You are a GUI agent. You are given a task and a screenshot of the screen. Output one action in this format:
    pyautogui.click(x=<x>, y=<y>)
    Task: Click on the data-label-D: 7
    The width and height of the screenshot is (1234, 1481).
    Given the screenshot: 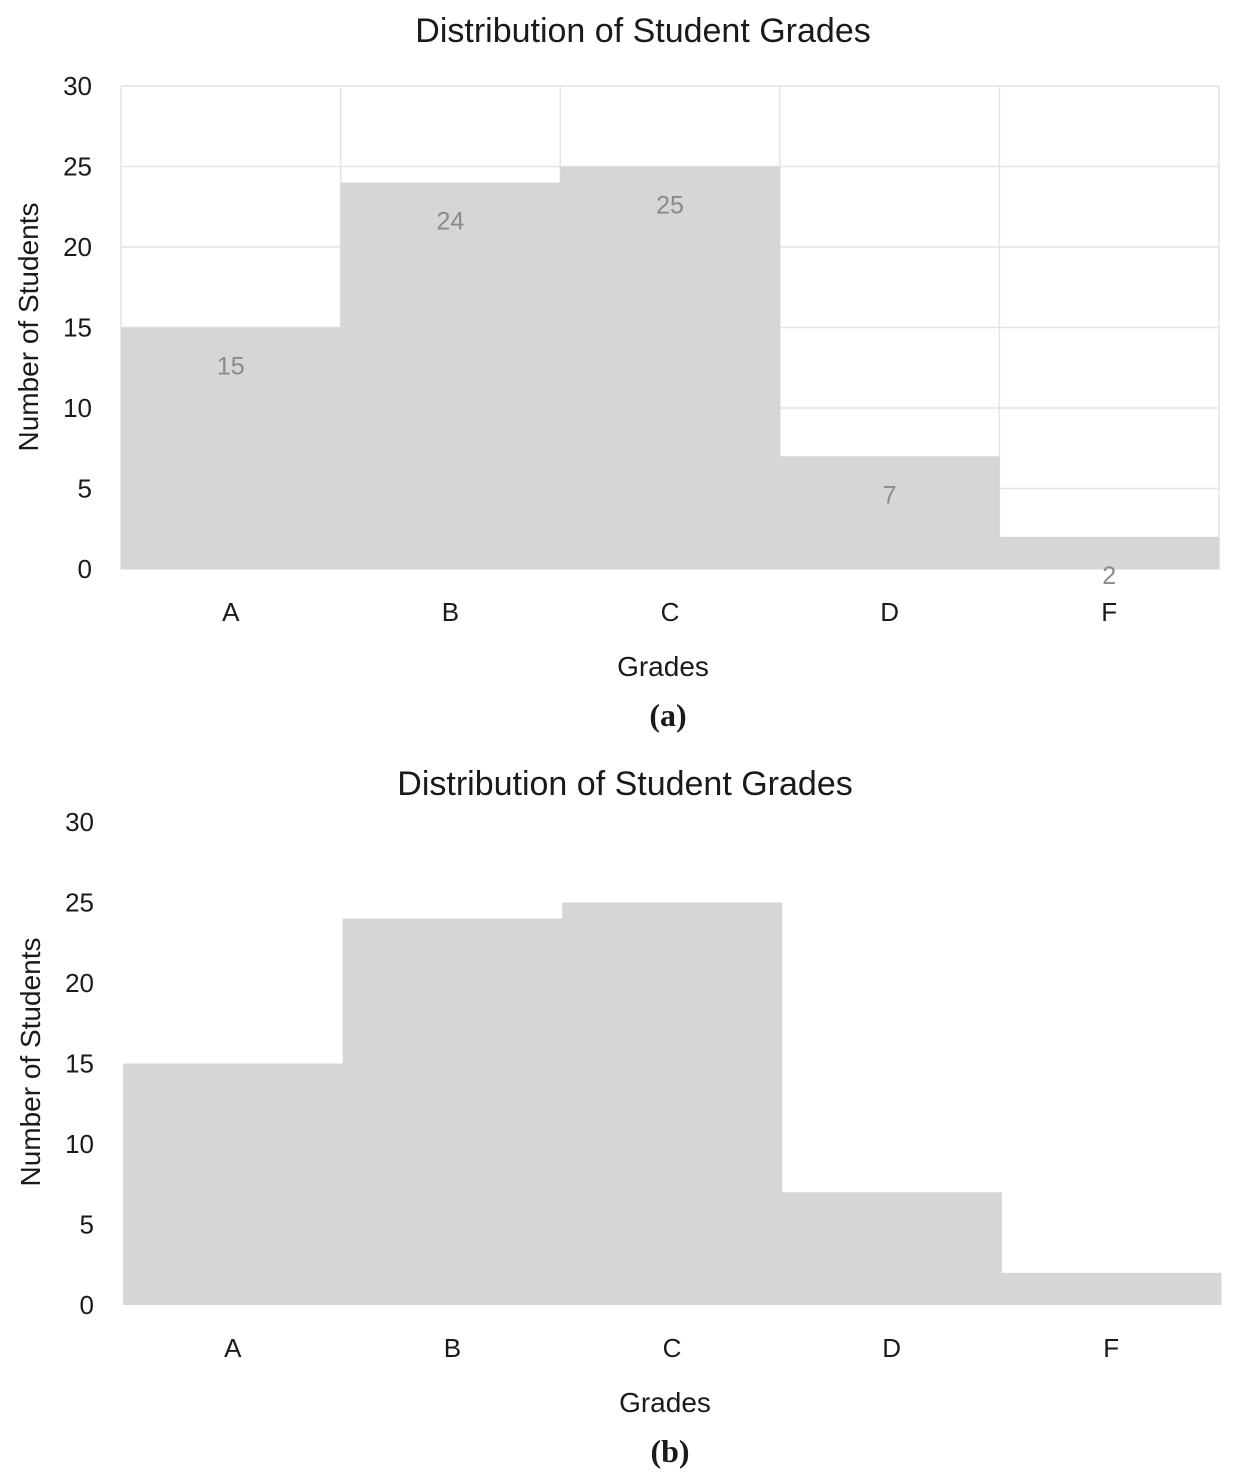 What is the action you would take?
    pyautogui.click(x=890, y=495)
    